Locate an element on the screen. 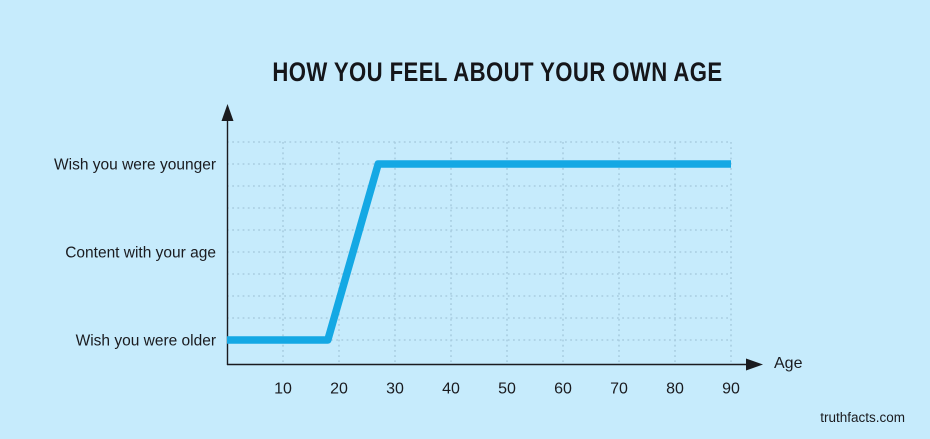  x-tick-label: 70 is located at coordinates (619, 388).